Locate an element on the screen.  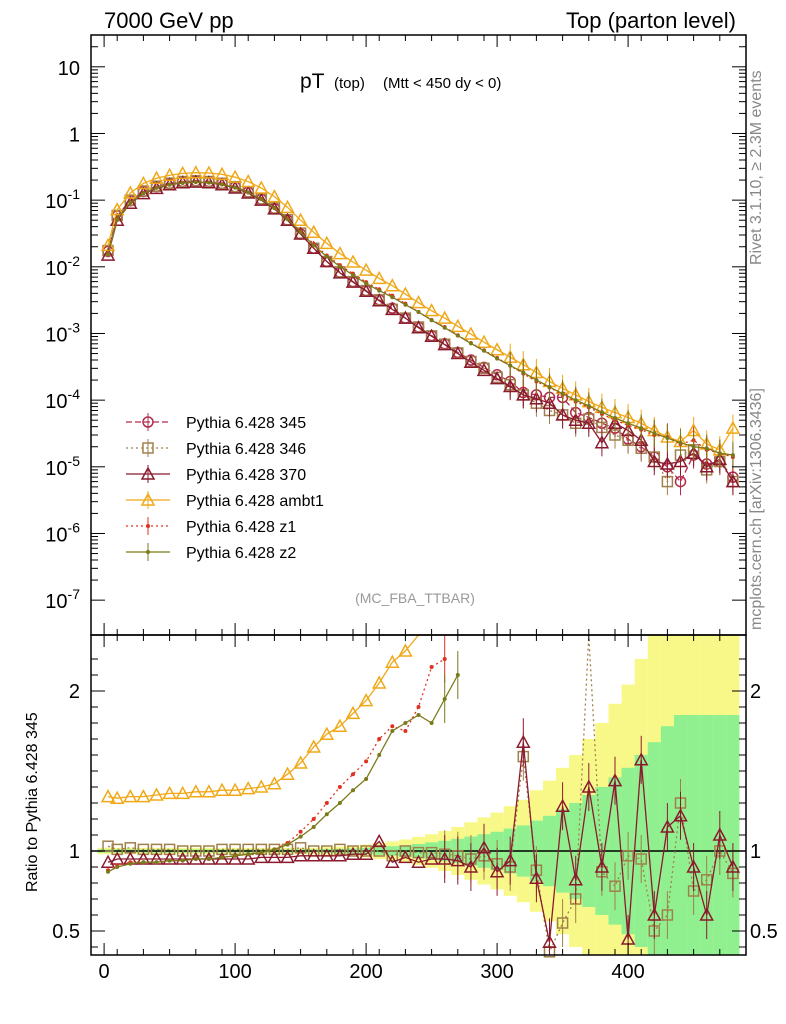
y-tick-label: 10-1 is located at coordinates (62, 199).